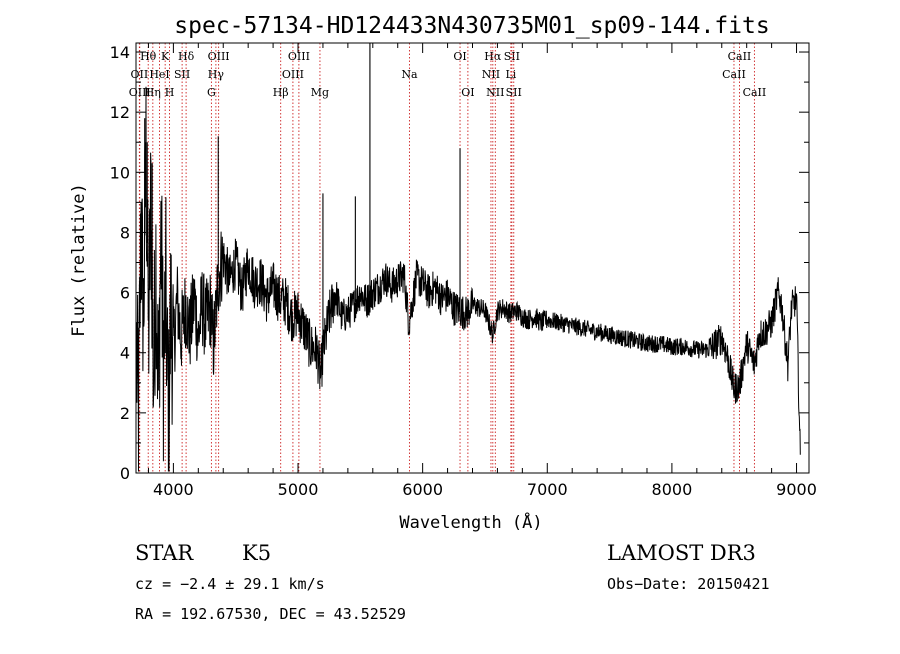 The image size is (900, 654). What do you see at coordinates (125, 473) in the screenshot?
I see `y-tick-label: 0` at bounding box center [125, 473].